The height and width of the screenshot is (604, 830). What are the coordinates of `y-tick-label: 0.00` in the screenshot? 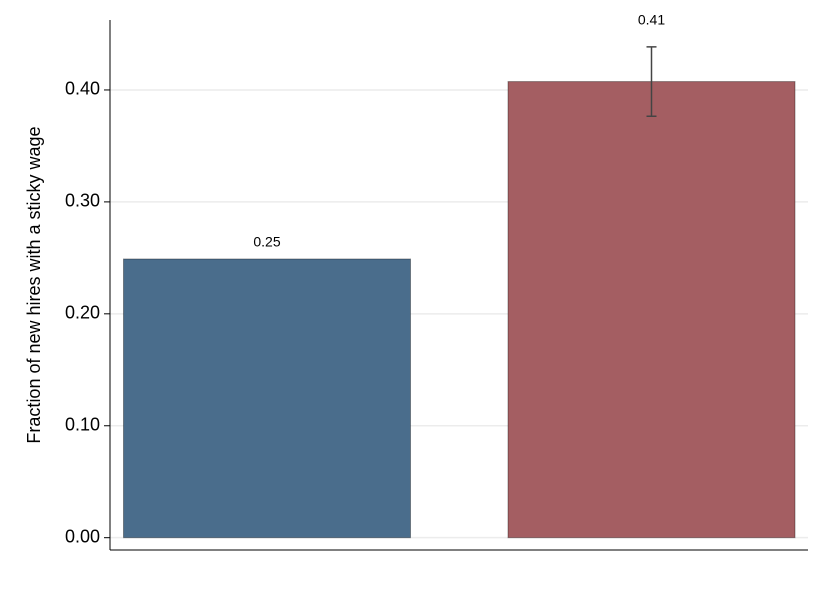 It's located at (82, 536).